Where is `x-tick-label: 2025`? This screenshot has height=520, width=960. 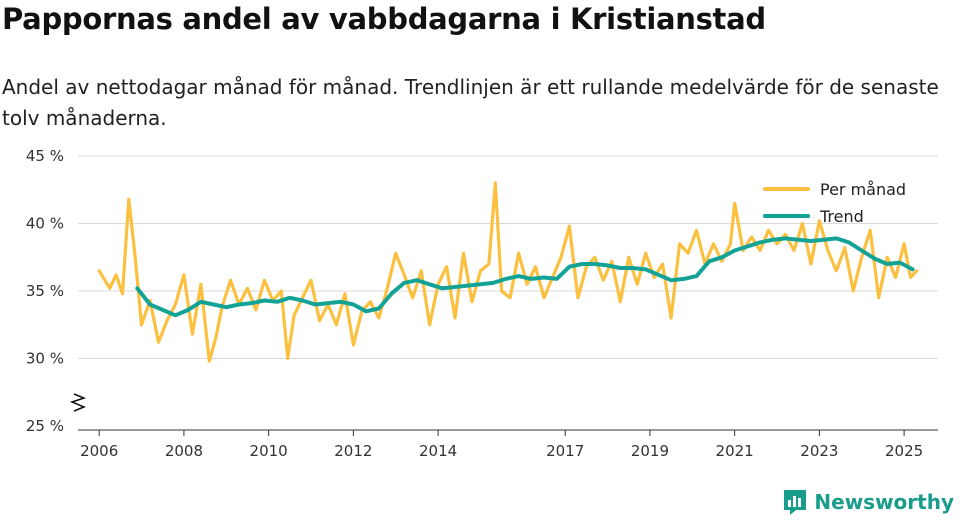
x-tick-label: 2025 is located at coordinates (904, 451).